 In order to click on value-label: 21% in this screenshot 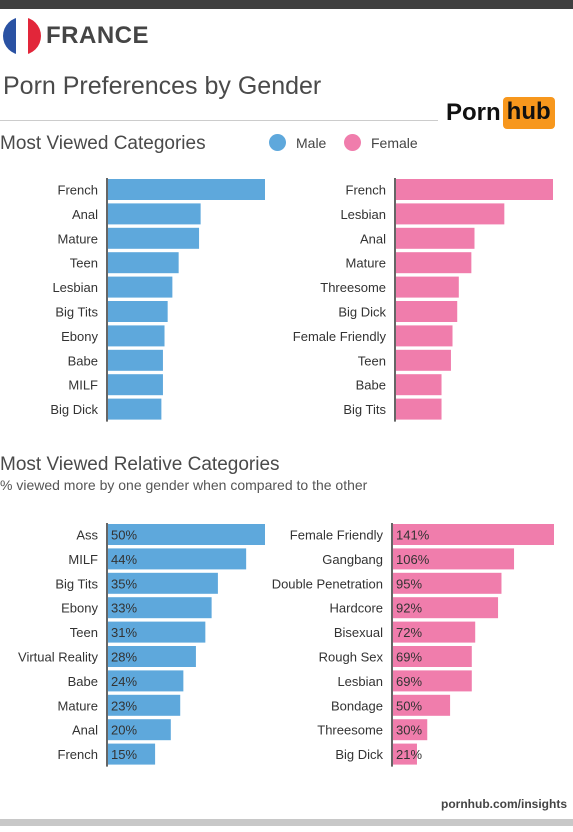, I will do `click(409, 754)`.